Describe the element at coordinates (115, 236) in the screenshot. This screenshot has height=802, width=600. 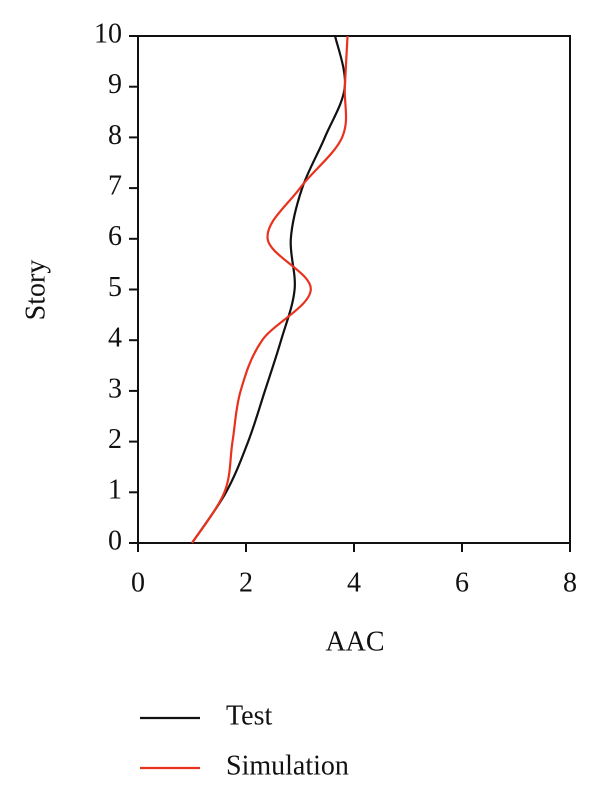
I see `y-tick-label: 6` at that location.